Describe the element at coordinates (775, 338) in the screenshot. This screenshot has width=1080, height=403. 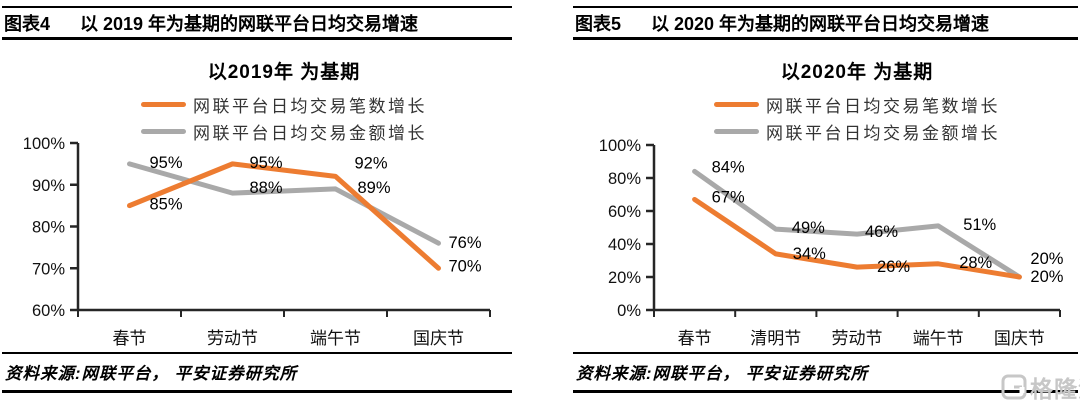
I see `x-category-label: 清明节` at that location.